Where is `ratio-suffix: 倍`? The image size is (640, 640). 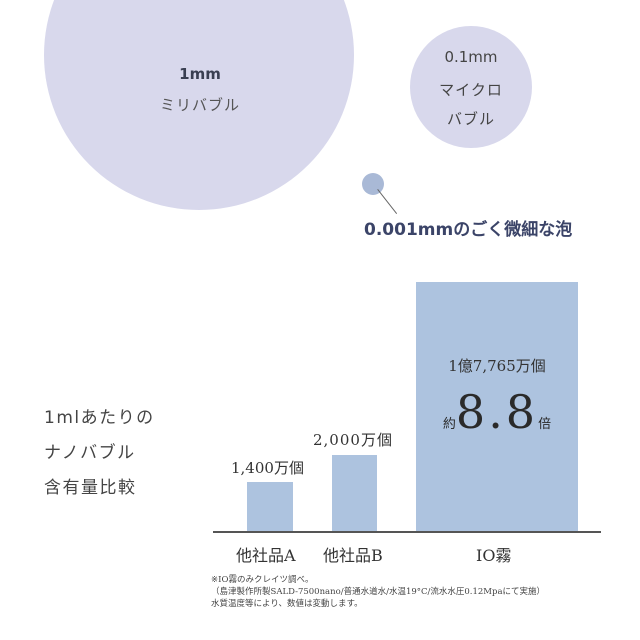 ratio-suffix: 倍 is located at coordinates (545, 424).